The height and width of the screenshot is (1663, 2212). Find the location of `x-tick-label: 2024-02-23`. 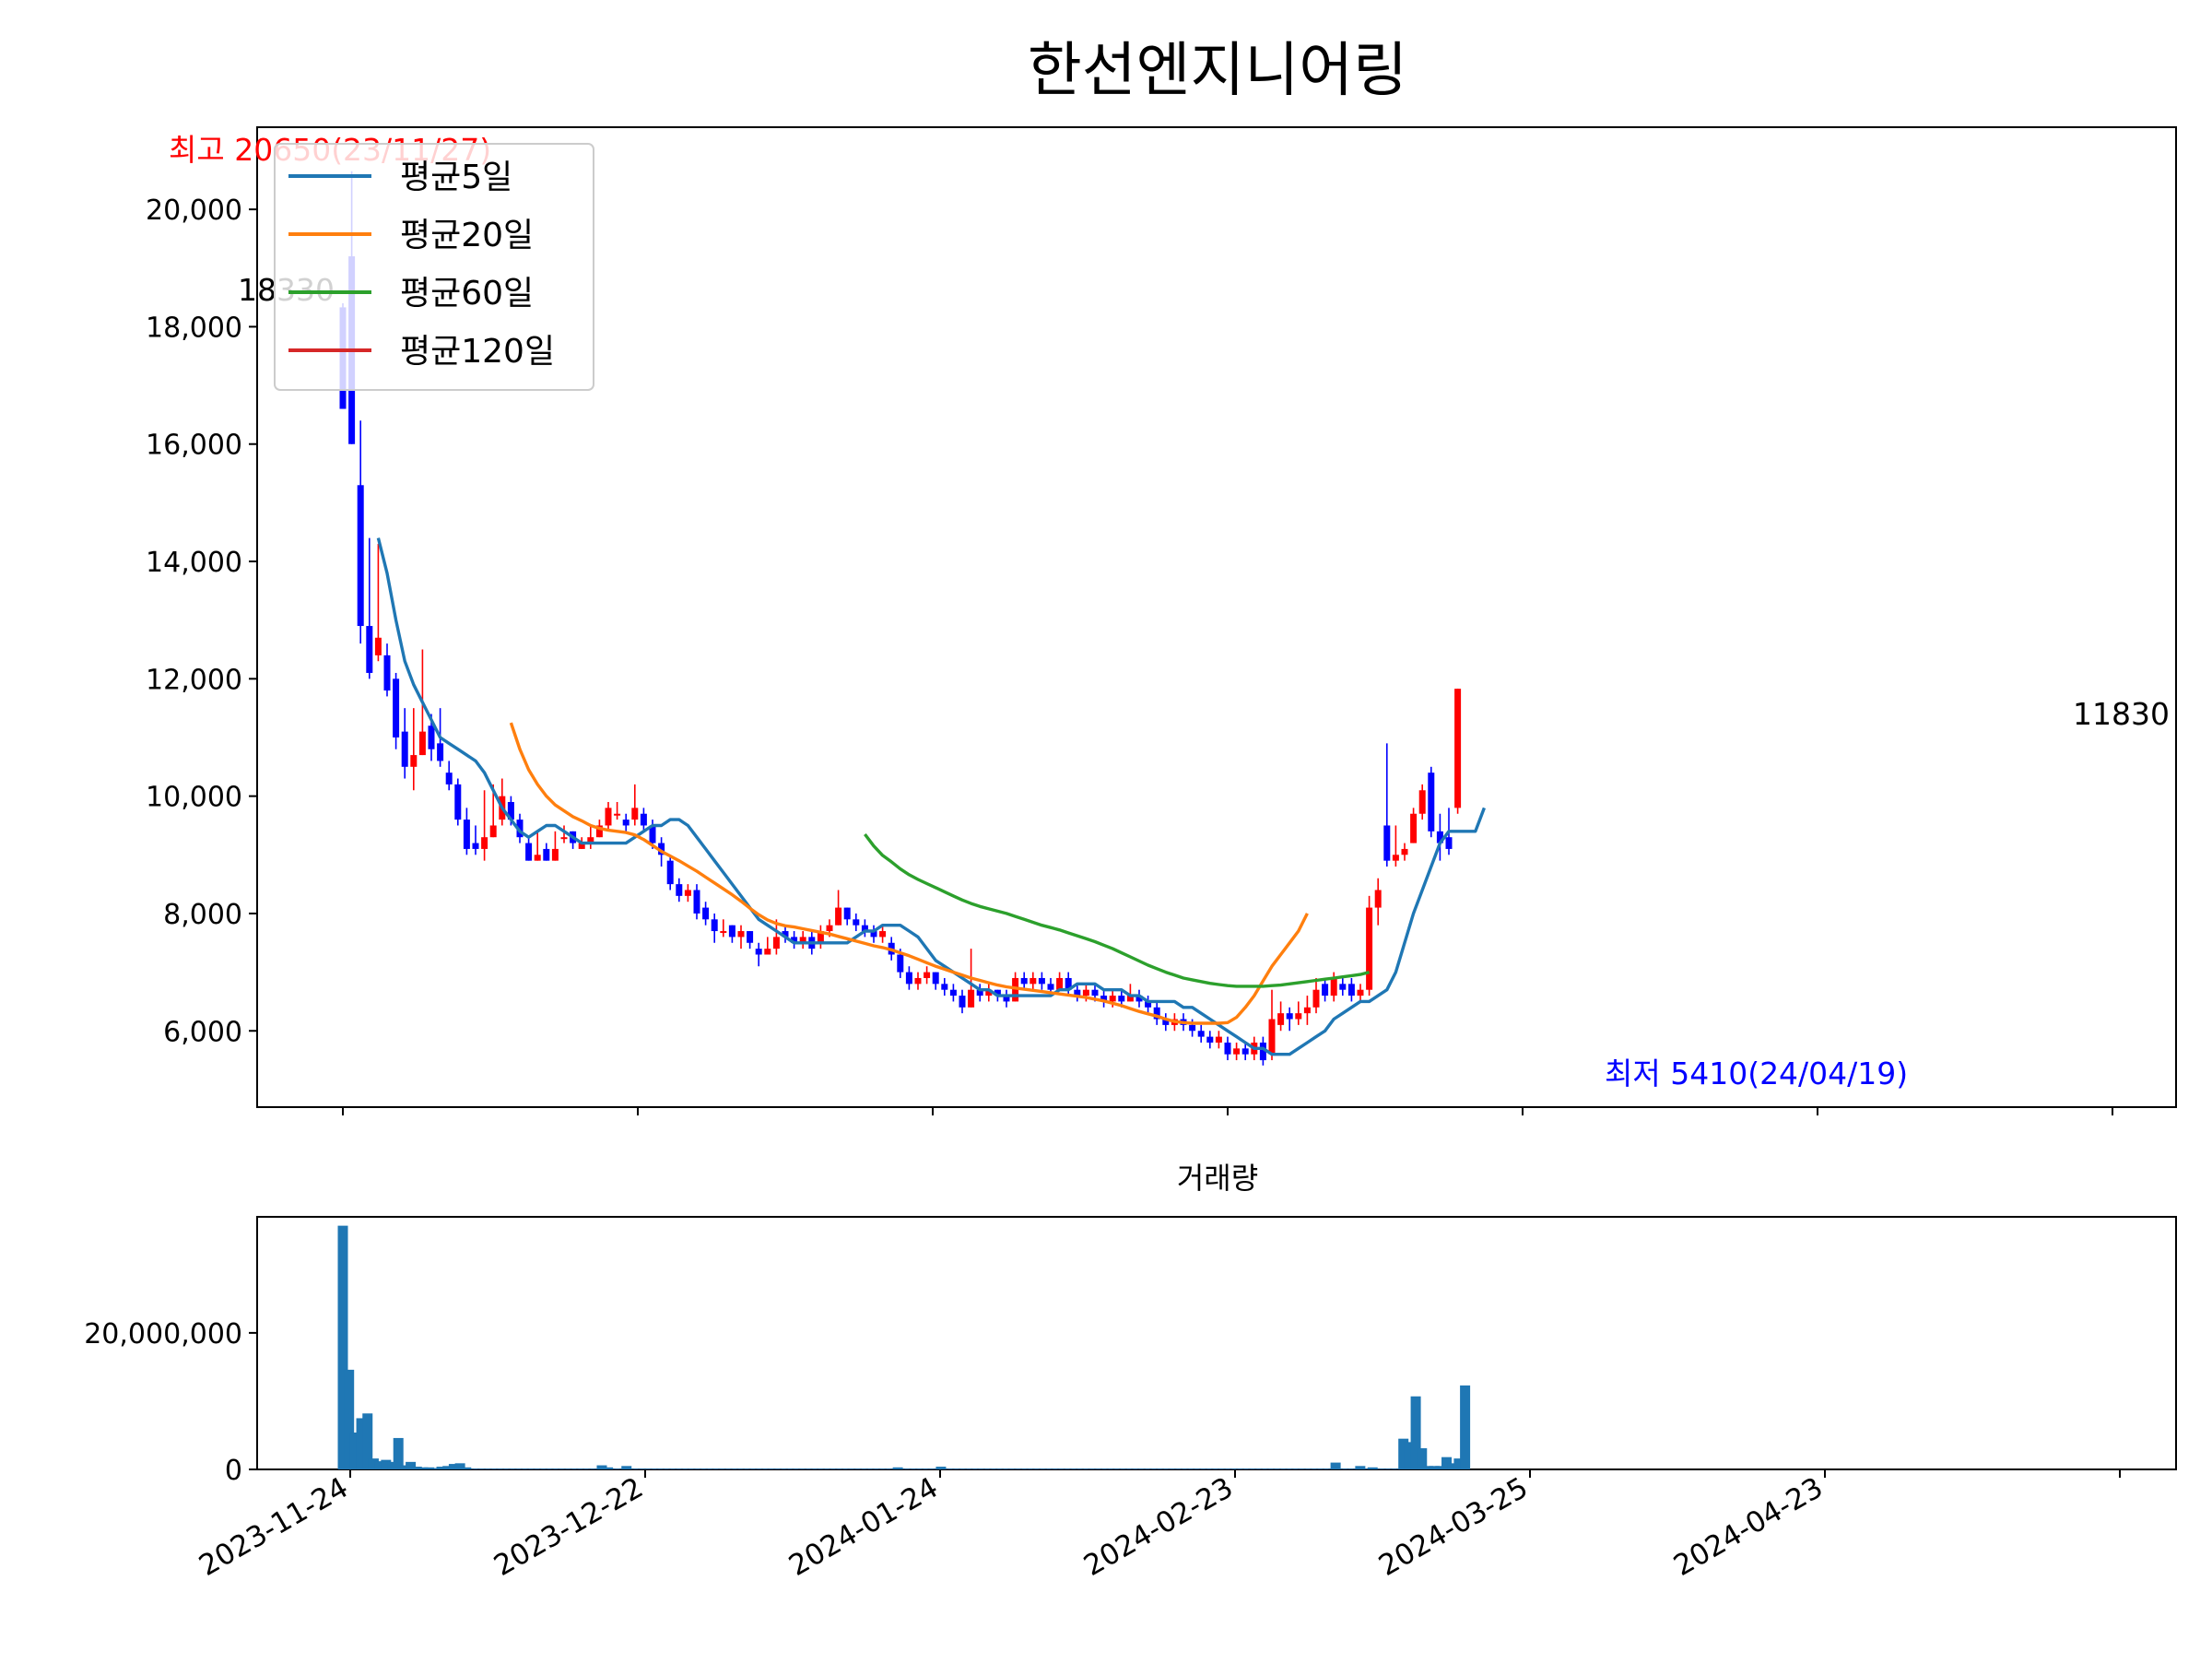

x-tick-label: 2024-02-23 is located at coordinates (1158, 1527).